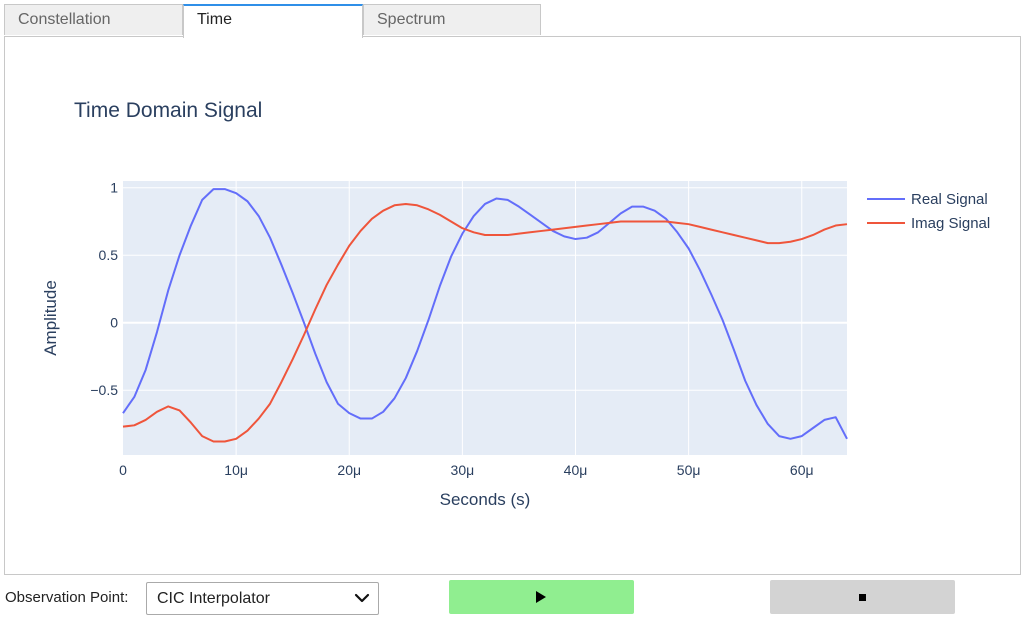 Image resolution: width=1026 pixels, height=620 pixels. Describe the element at coordinates (50, 318) in the screenshot. I see `y-axis-title: Amplitude` at that location.